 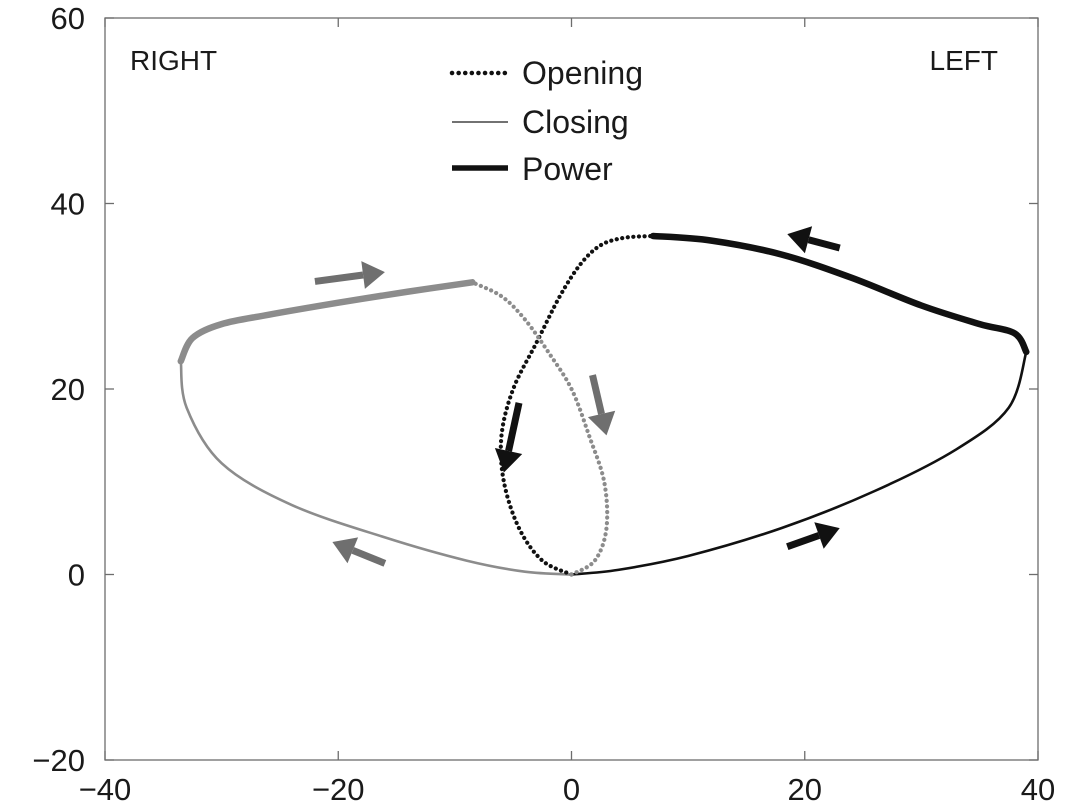 What do you see at coordinates (326, 322) in the screenshot?
I see `curve-right-hand-power` at bounding box center [326, 322].